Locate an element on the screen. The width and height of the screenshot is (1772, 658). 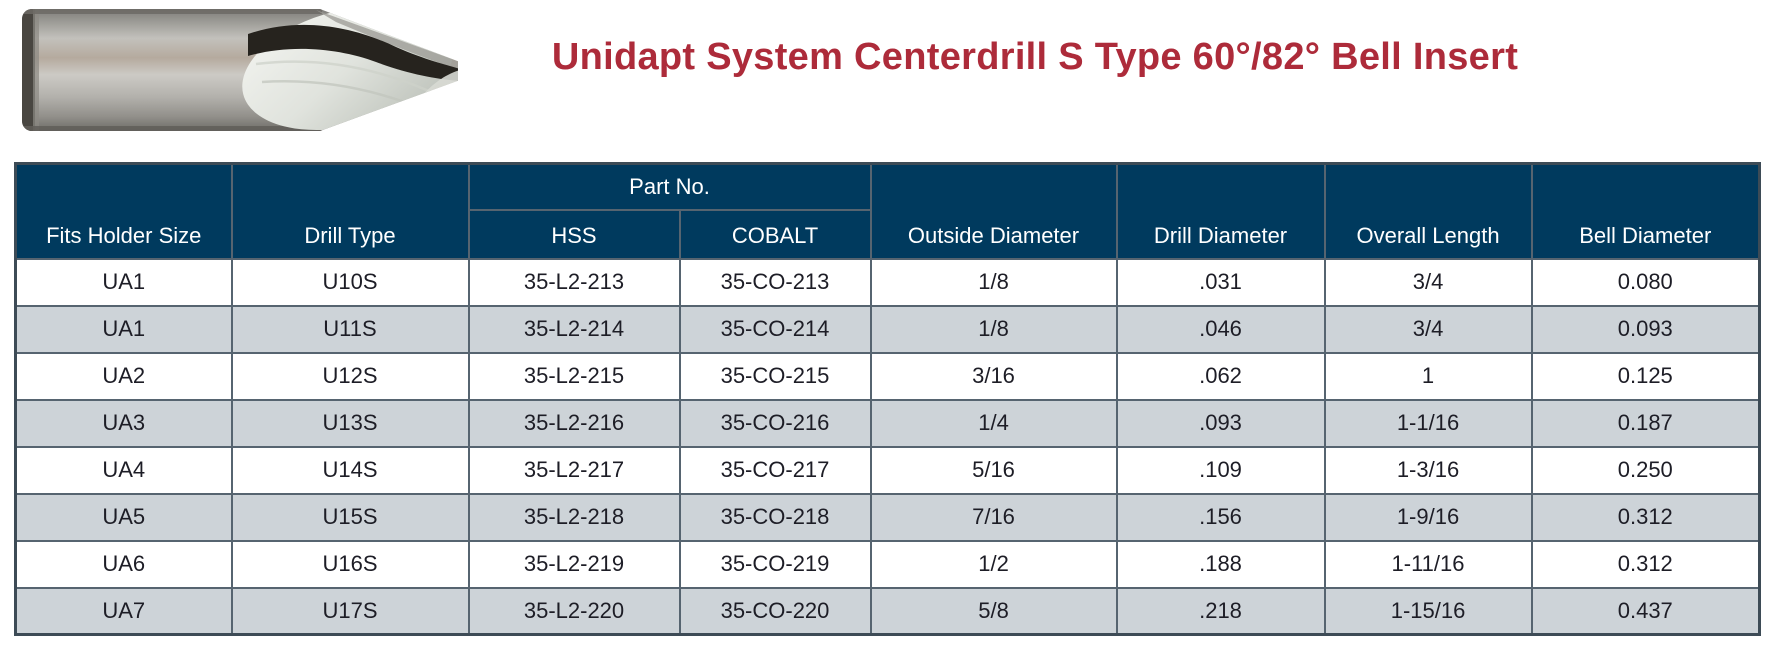
centerdrill-photo is located at coordinates (239, 70).